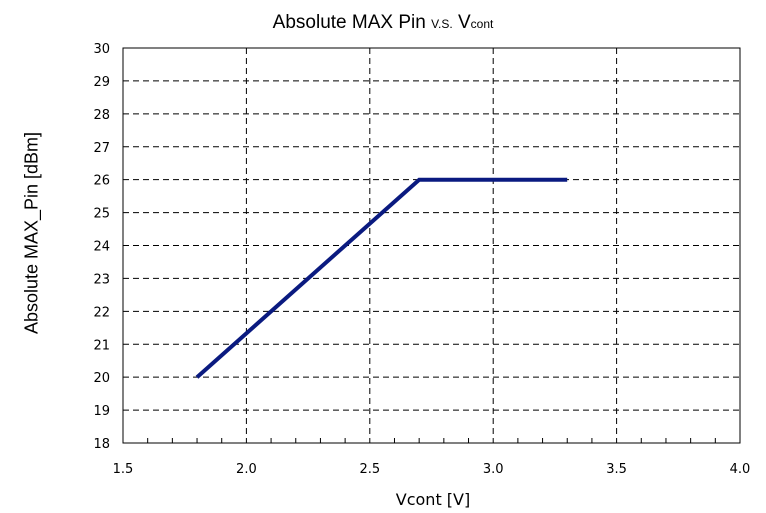  Describe the element at coordinates (246, 469) in the screenshot. I see `x-tick-label: 2.0` at that location.